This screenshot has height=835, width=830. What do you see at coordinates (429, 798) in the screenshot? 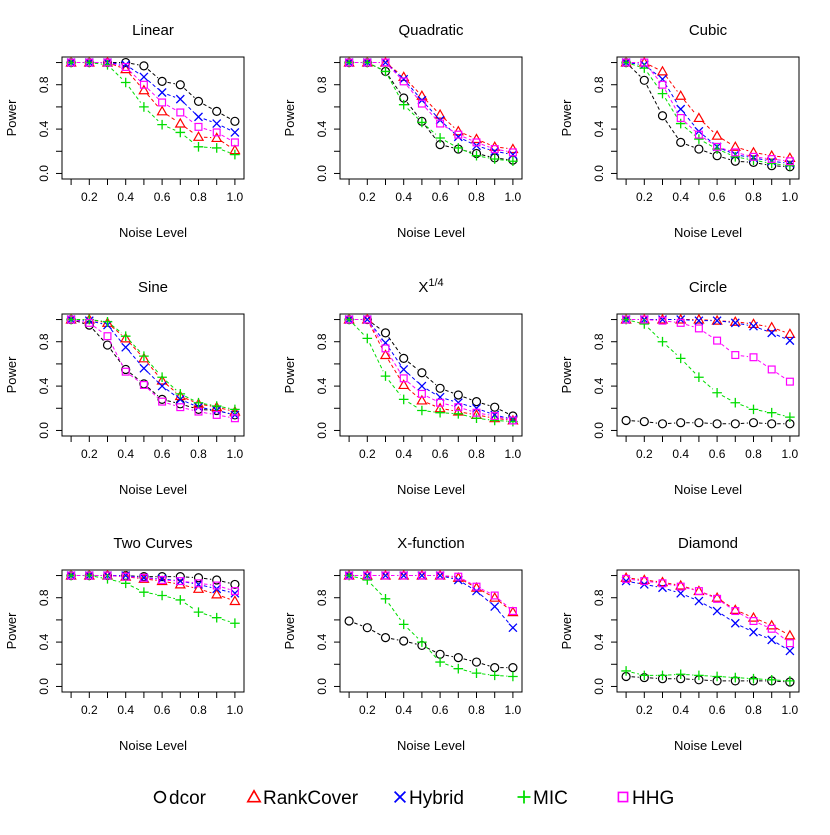
I see `legend-item-hybrid: Hybrid` at bounding box center [429, 798].